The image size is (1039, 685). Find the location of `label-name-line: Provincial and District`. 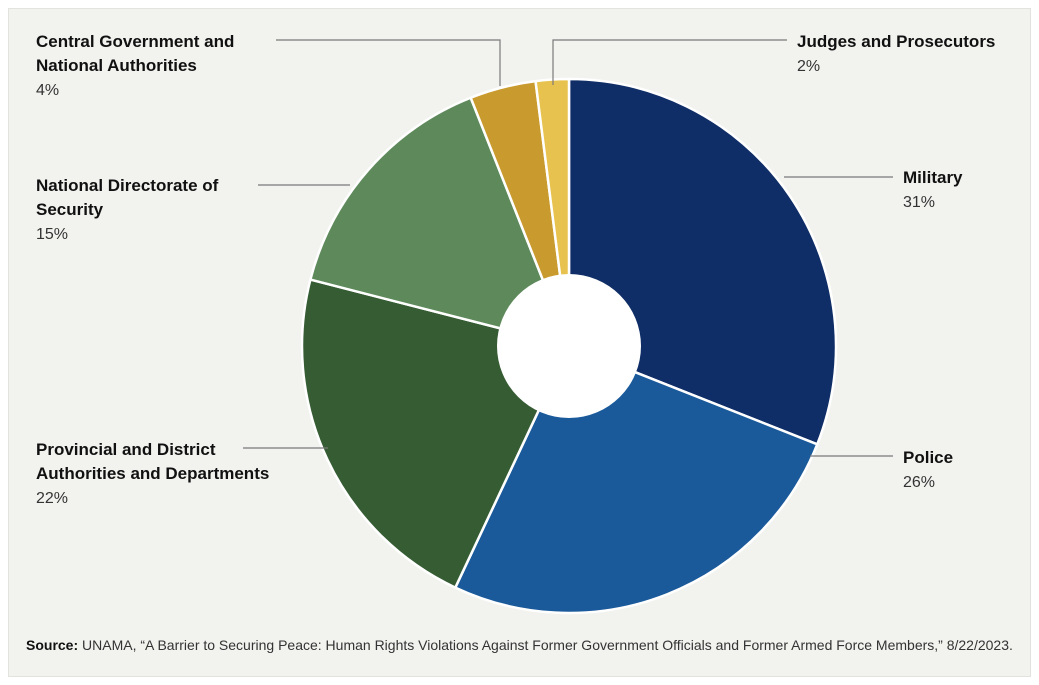

label-name-line: Provincial and District is located at coordinates (126, 449).